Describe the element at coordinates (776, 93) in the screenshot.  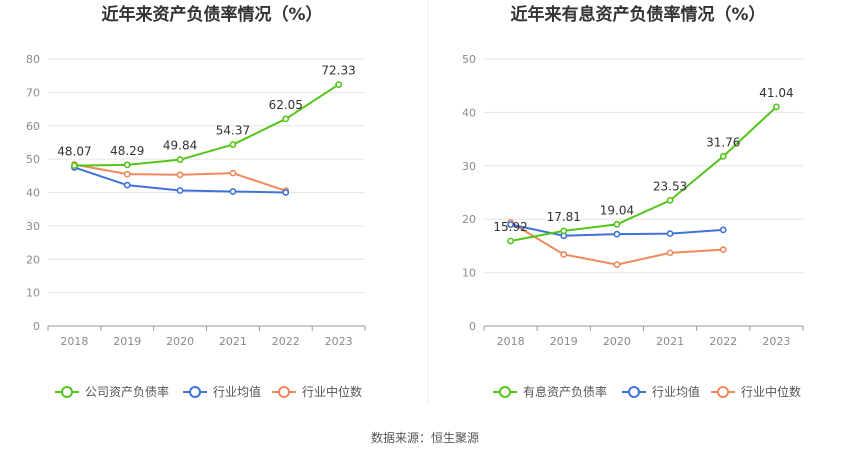
I see `data-label: 41.04` at that location.